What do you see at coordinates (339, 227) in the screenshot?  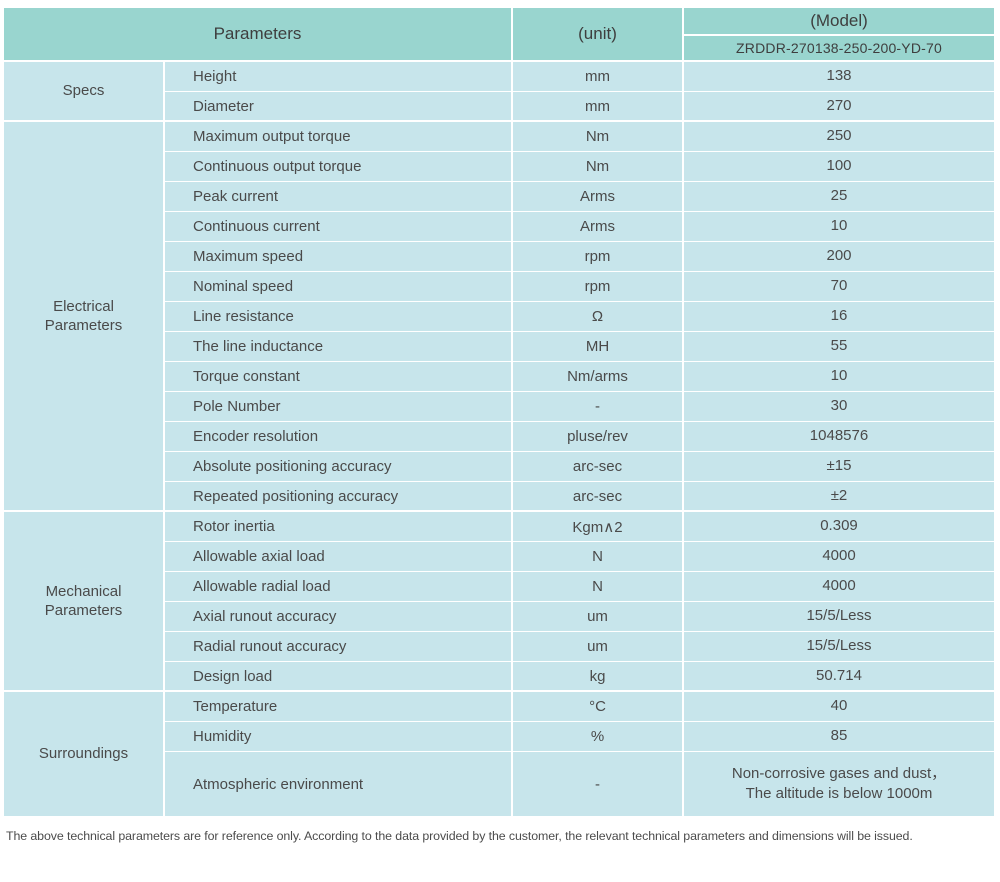 I see `param-cell: Continuous current` at bounding box center [339, 227].